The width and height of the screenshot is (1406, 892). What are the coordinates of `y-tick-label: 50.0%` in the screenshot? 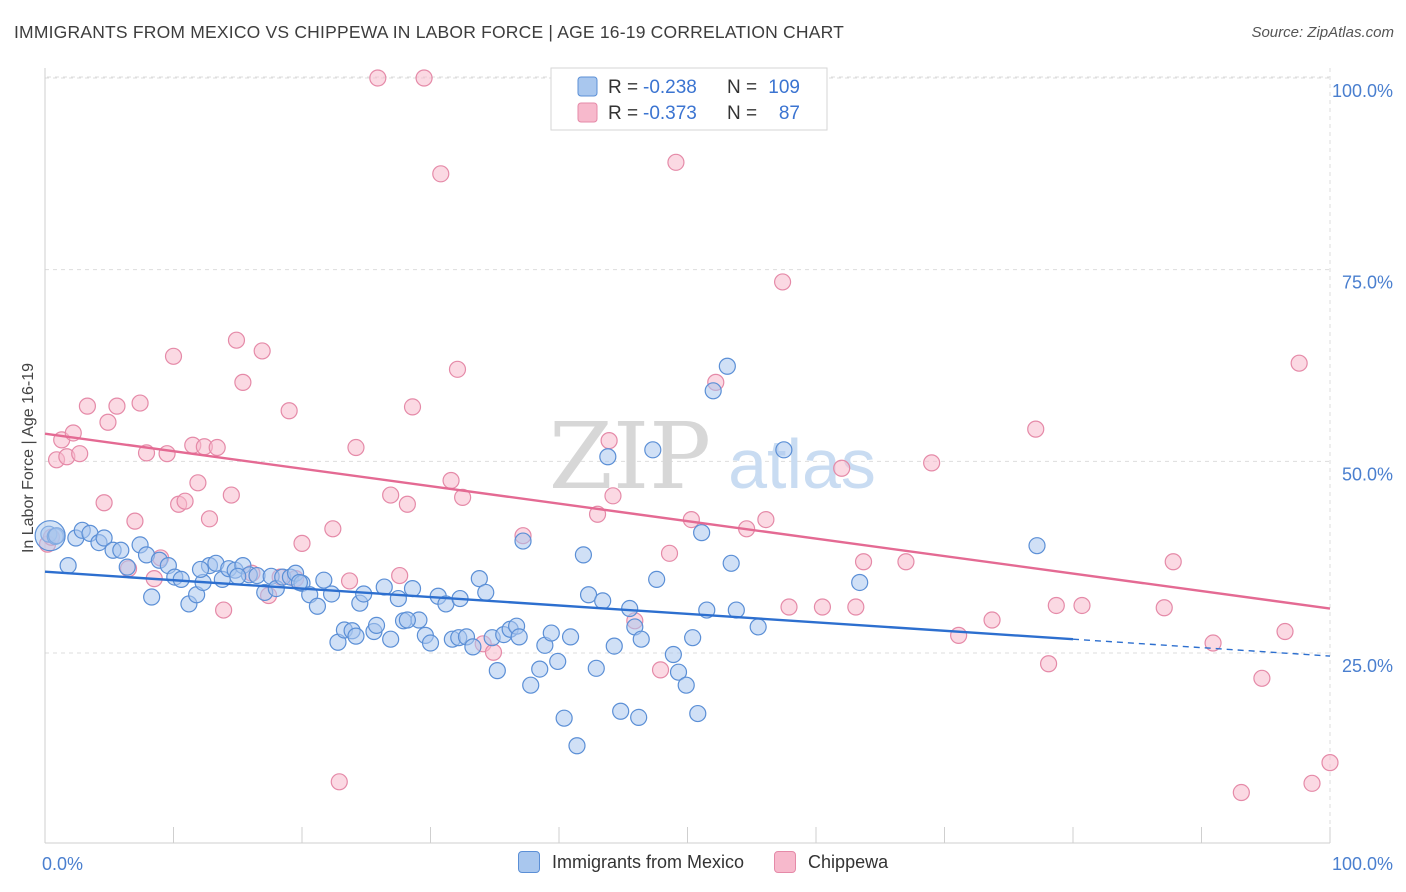 It's located at (1367, 474).